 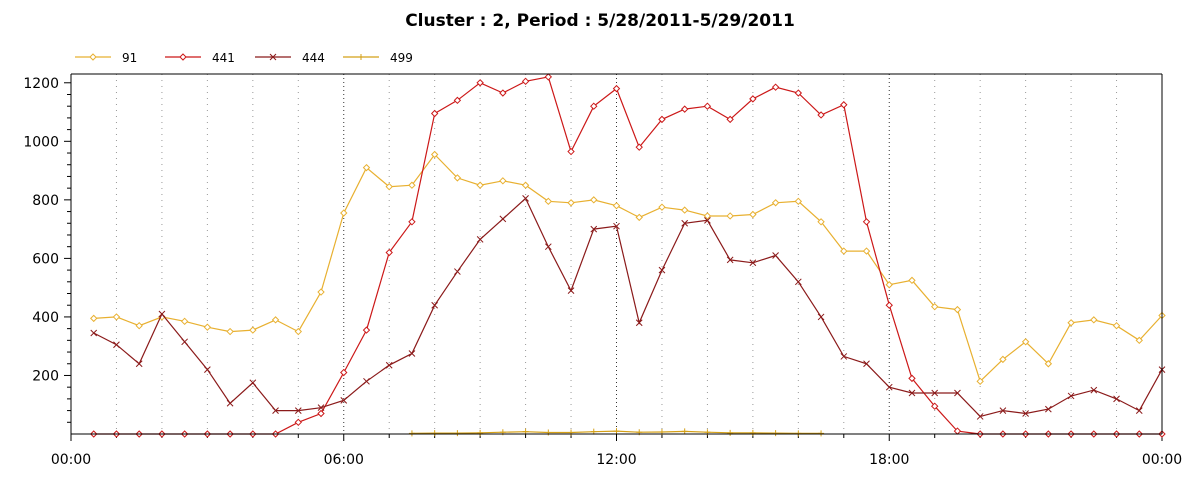 What do you see at coordinates (45, 201) in the screenshot?
I see `y-tick-label: 800` at bounding box center [45, 201].